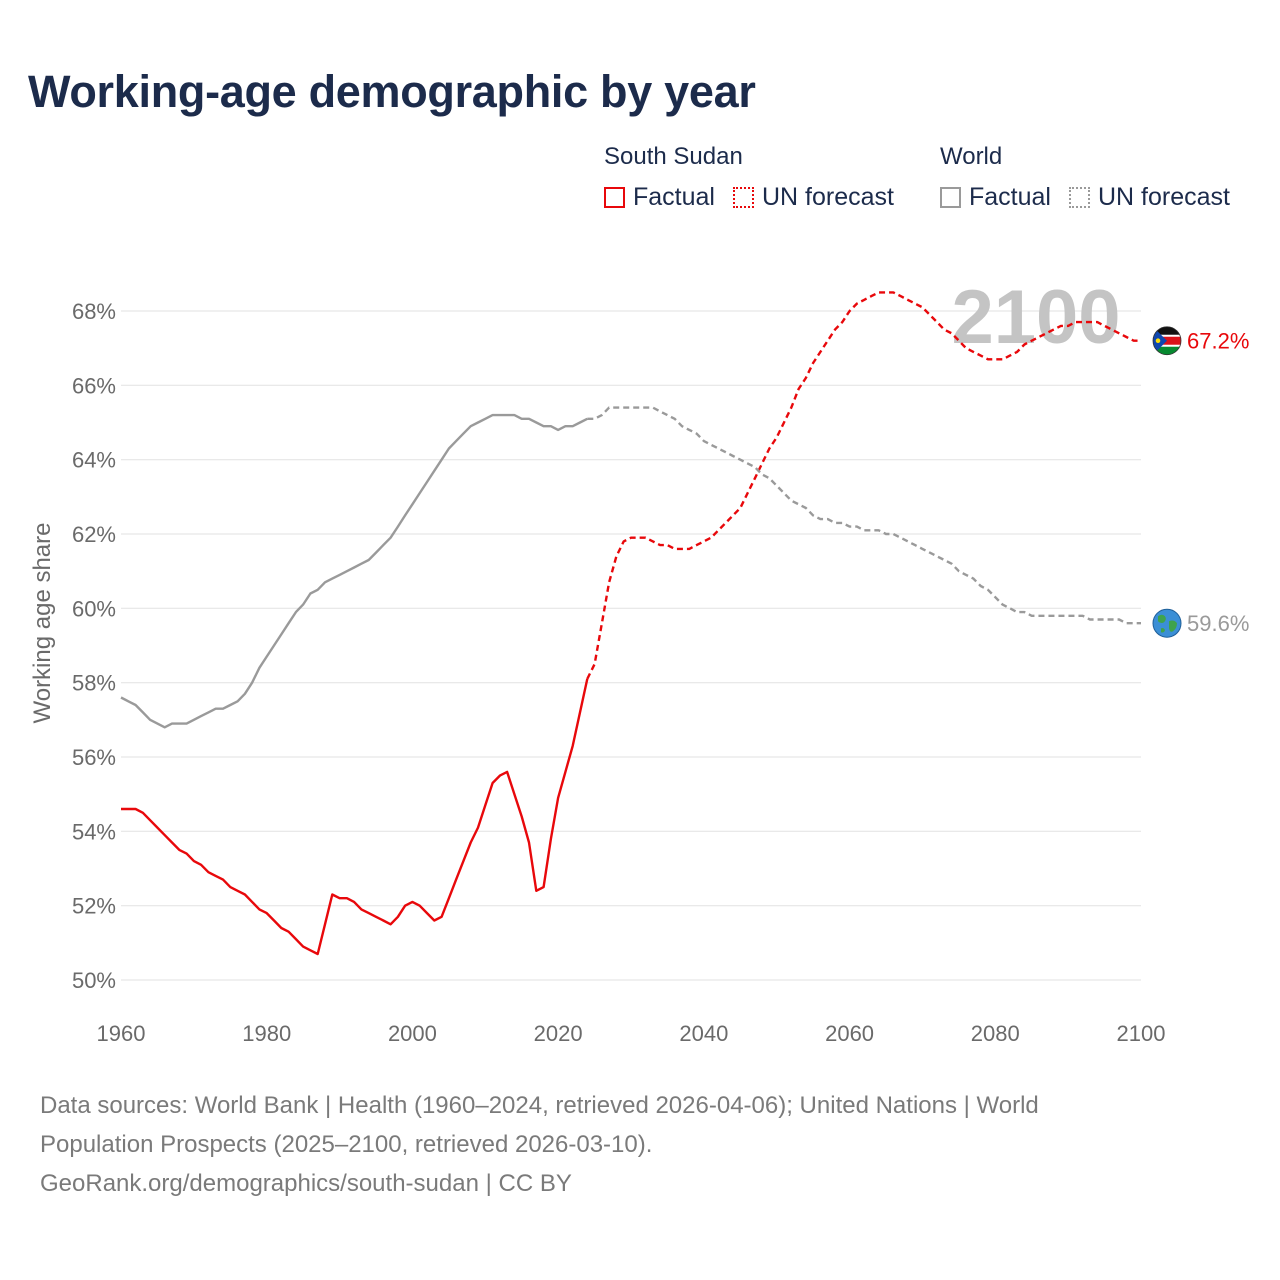 The image size is (1280, 1280). Describe the element at coordinates (849, 1033) in the screenshot. I see `x-tick-label: 2060` at that location.